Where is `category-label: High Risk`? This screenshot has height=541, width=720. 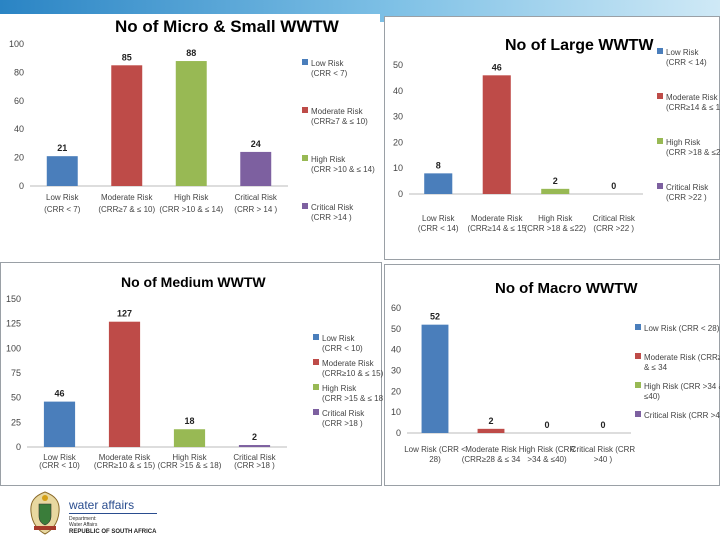
category-label: High Risk is located at coordinates (191, 197).